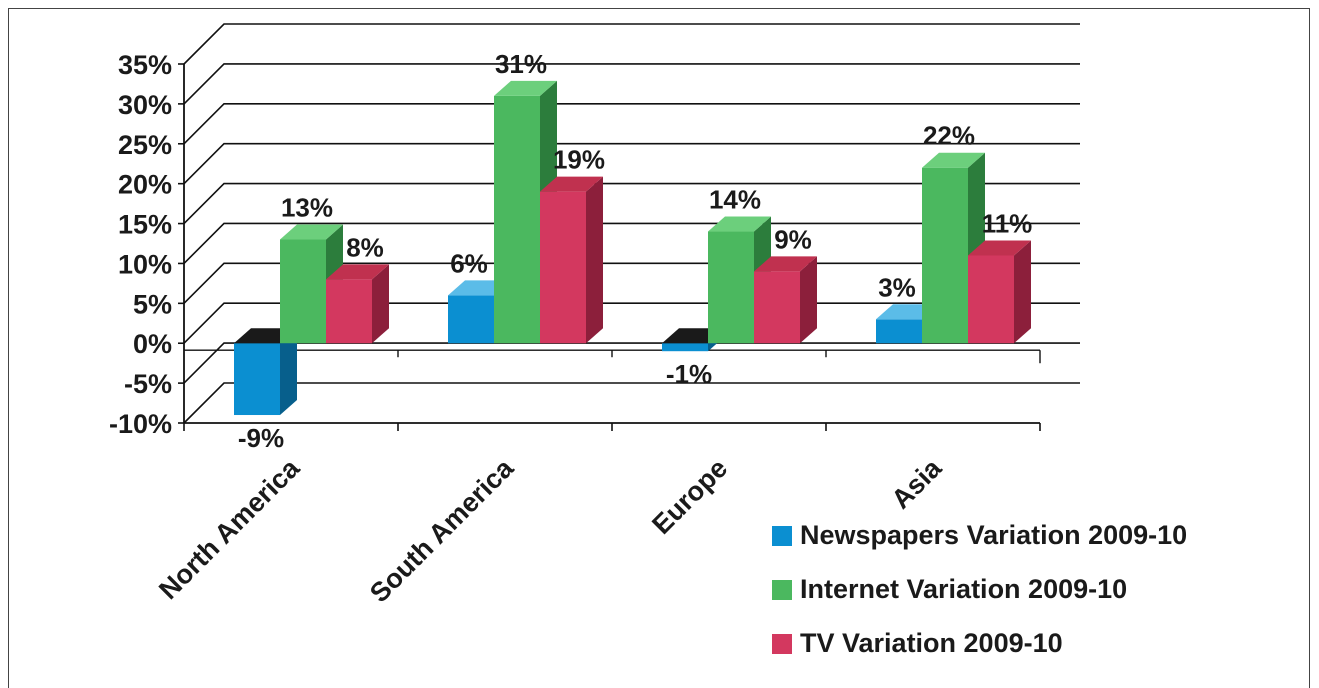 The height and width of the screenshot is (688, 1319). Describe the element at coordinates (140, 424) in the screenshot. I see `y-tick-label: -10%` at that location.